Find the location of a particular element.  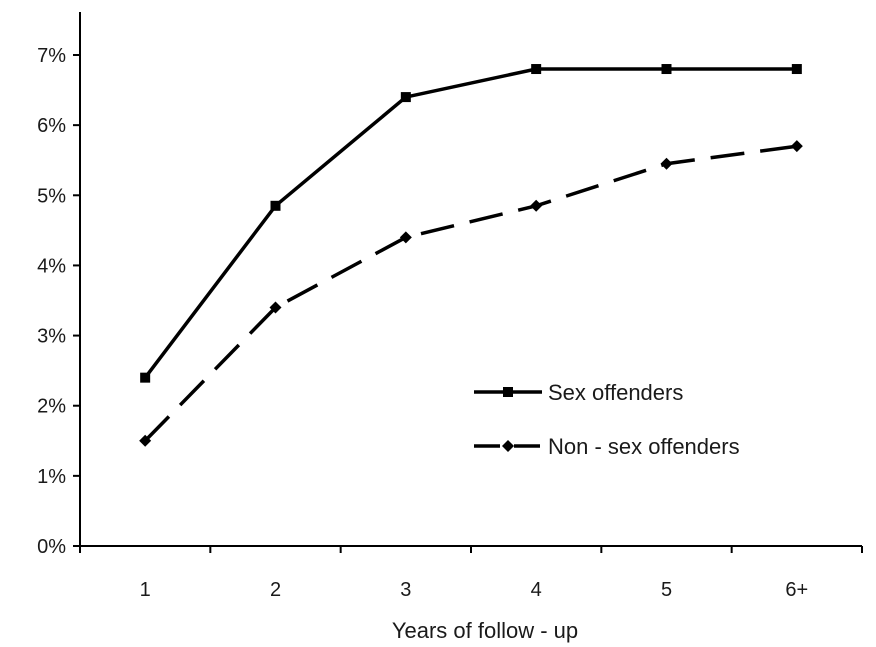

y-tick-label: 7% is located at coordinates (51, 56).